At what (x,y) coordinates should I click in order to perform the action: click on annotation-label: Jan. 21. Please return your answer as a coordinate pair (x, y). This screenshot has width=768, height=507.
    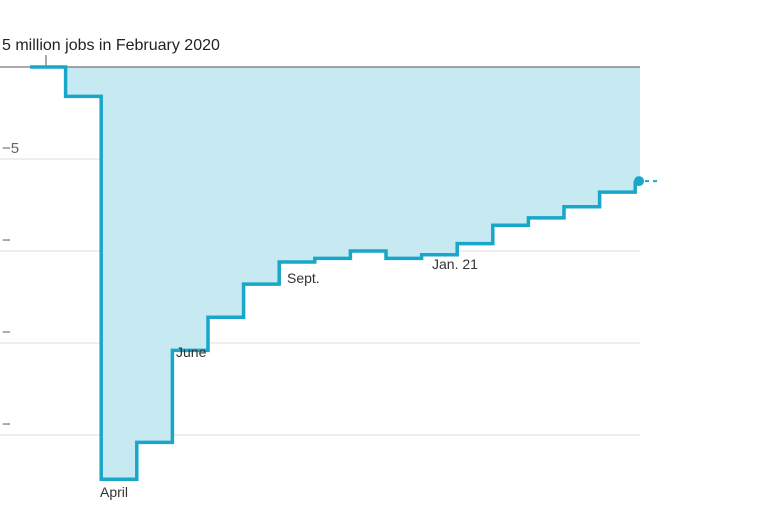
    Looking at the image, I should click on (455, 264).